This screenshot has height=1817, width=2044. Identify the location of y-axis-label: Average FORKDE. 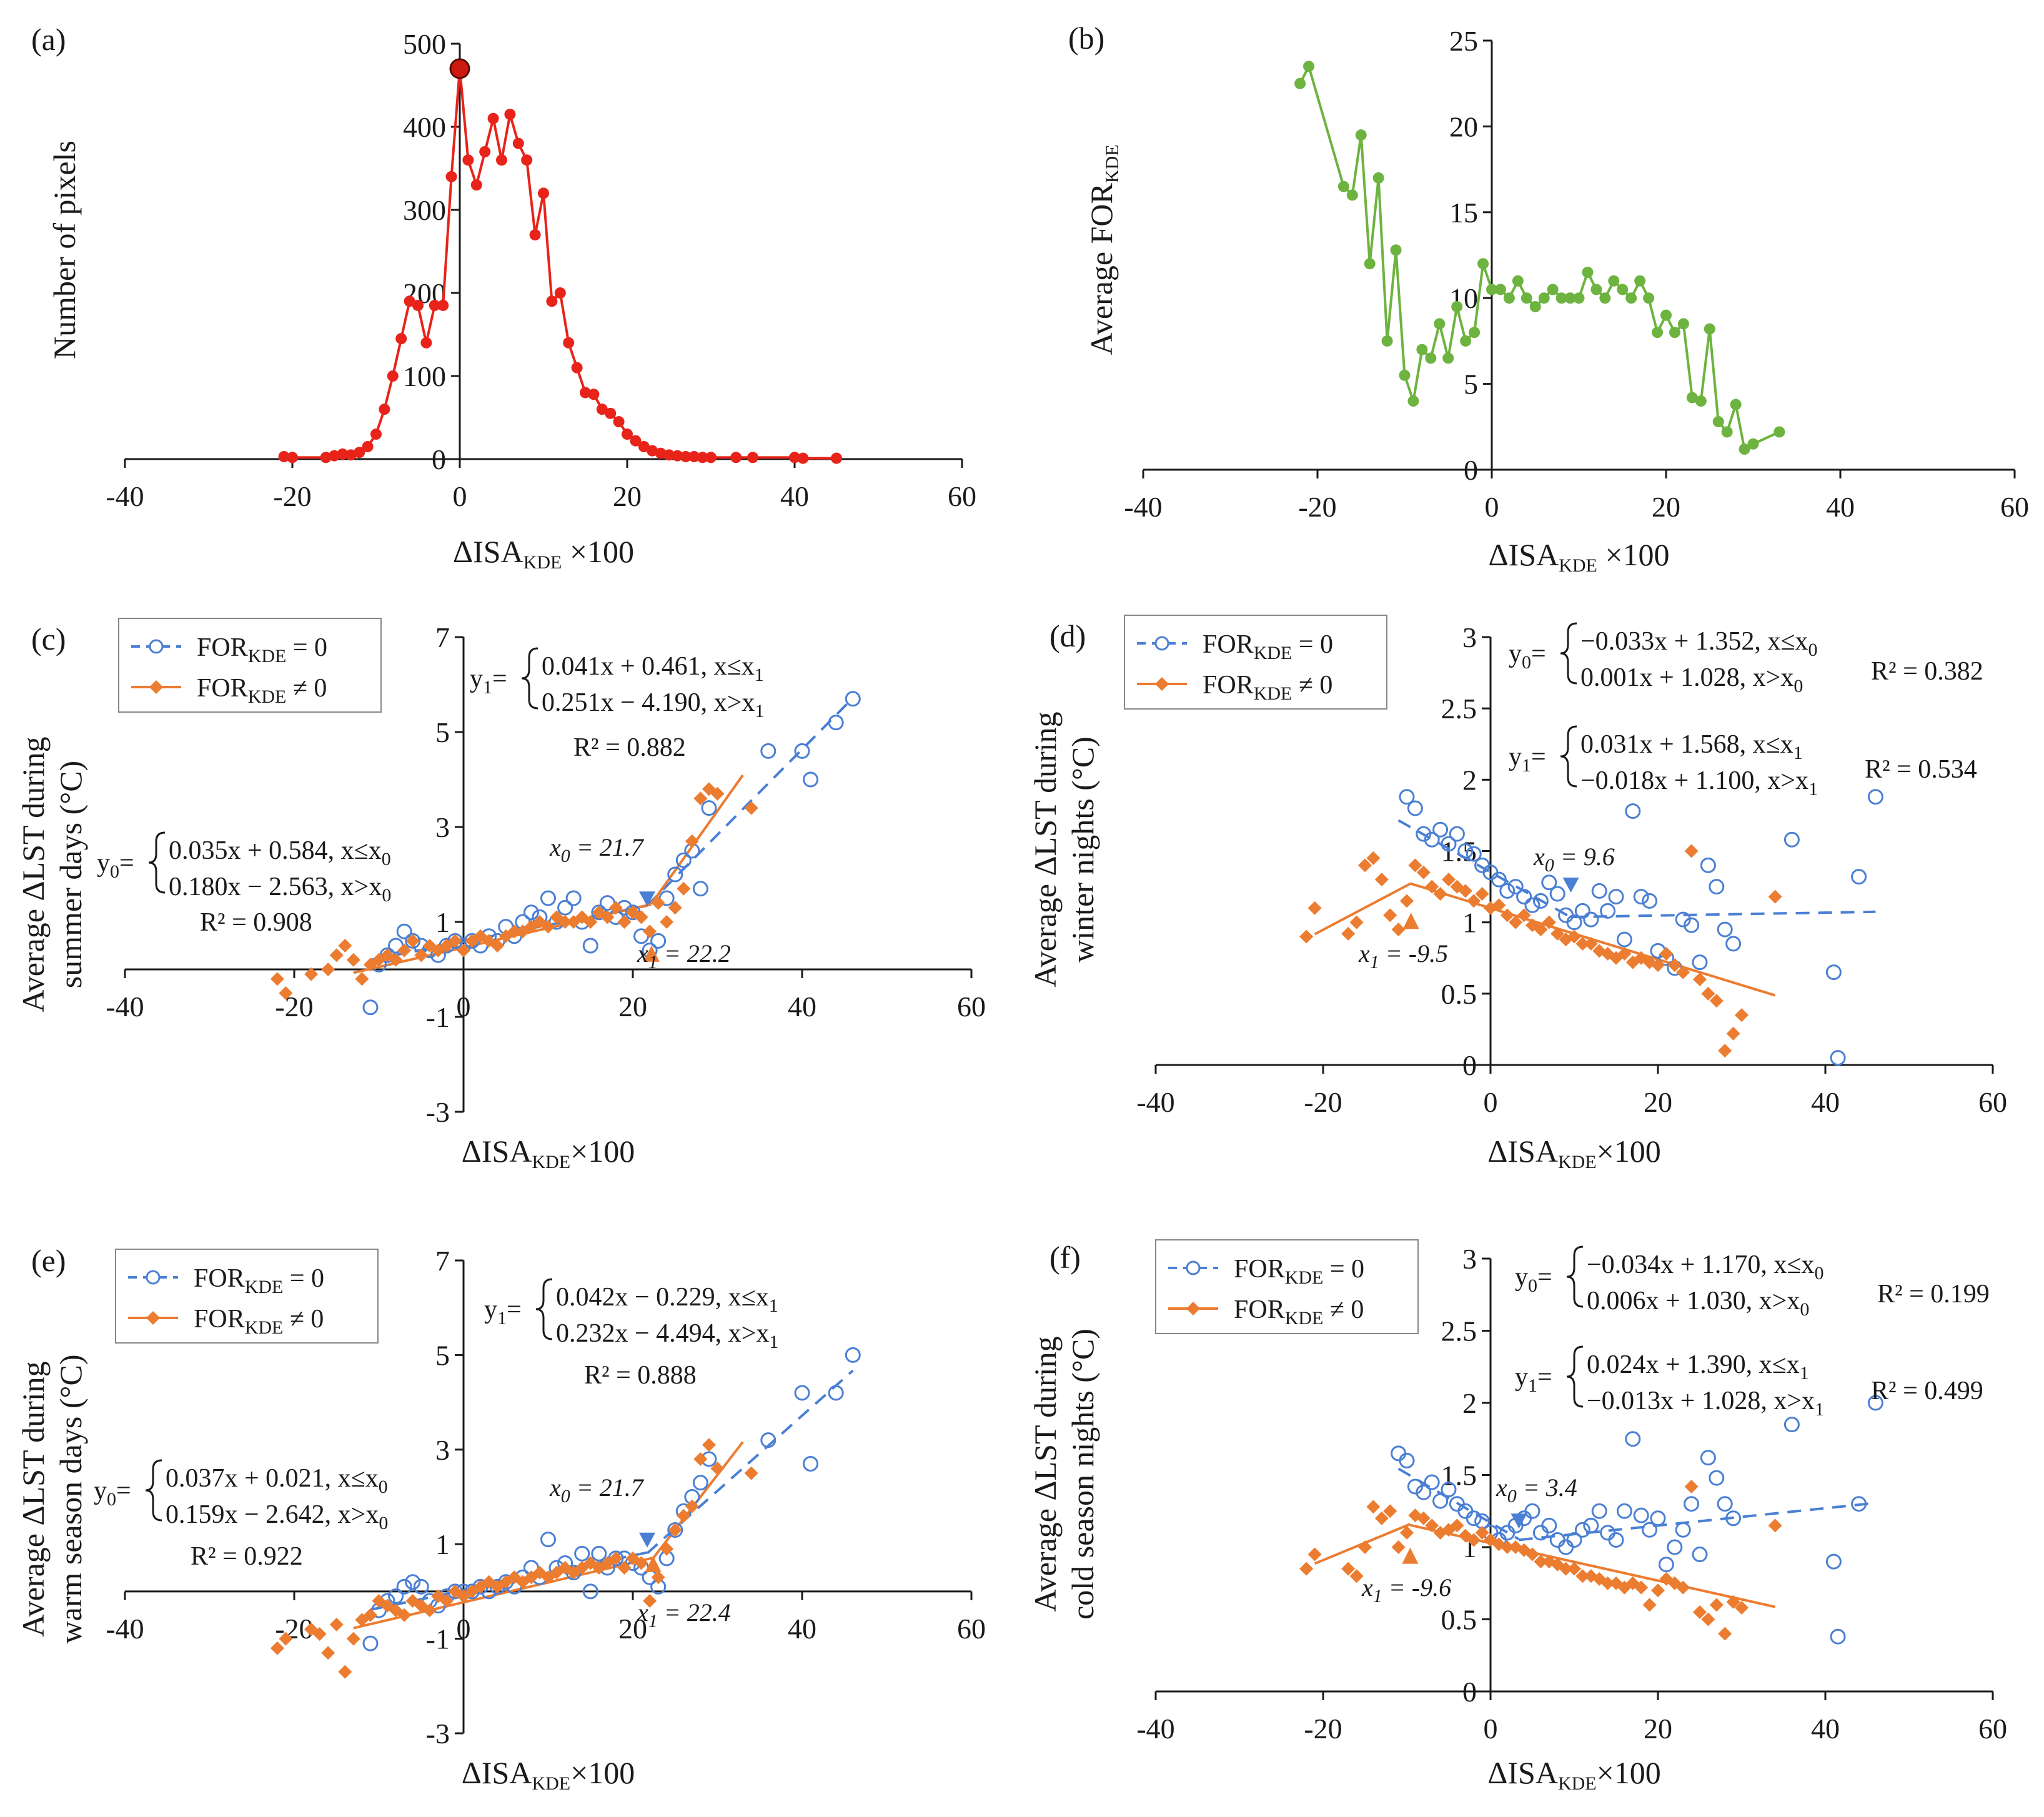
(1103, 249).